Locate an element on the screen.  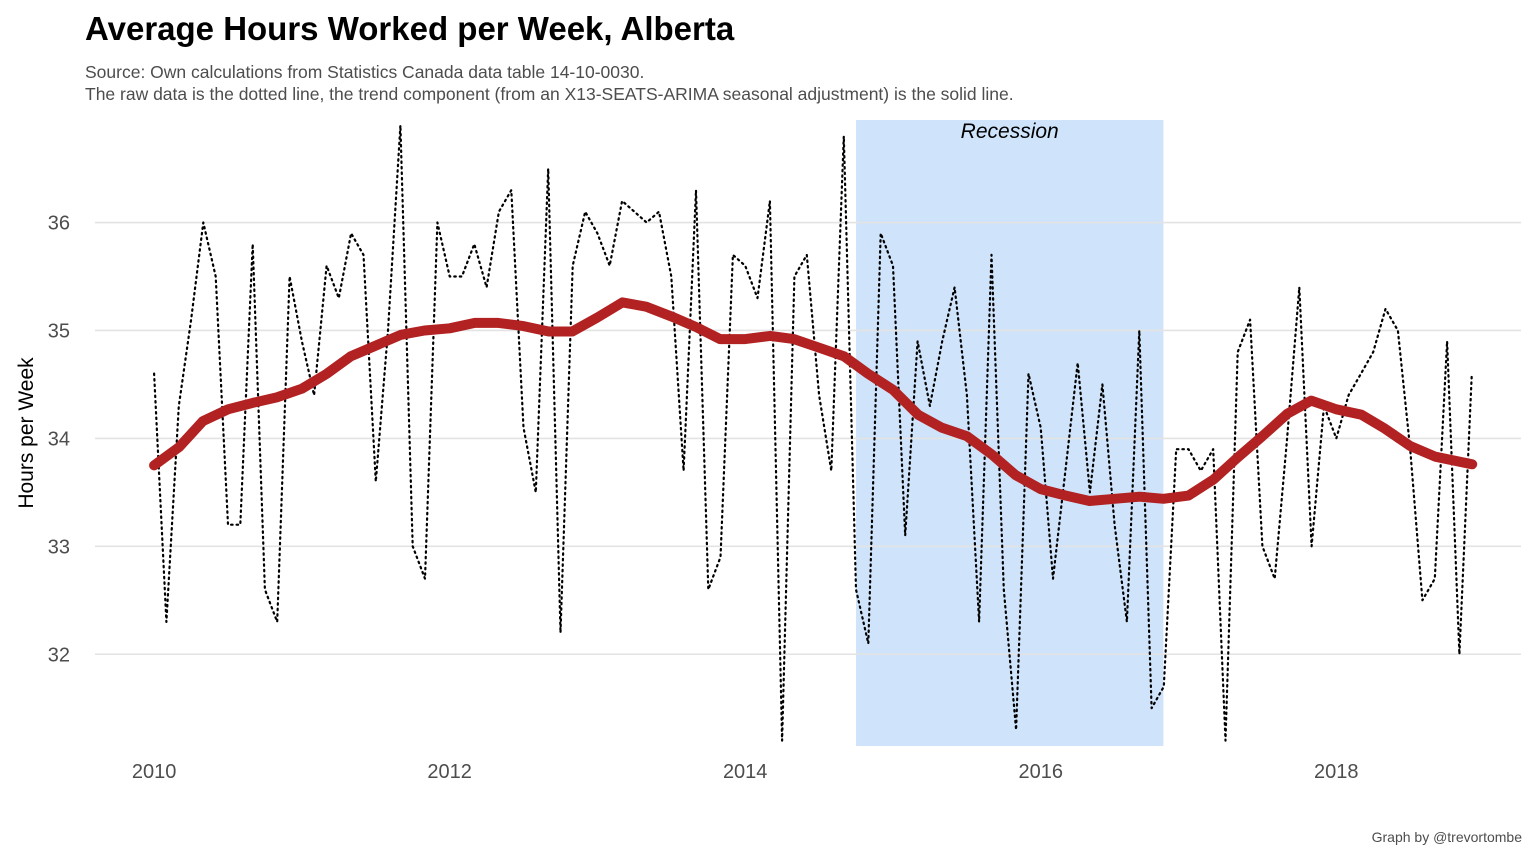
x-tick-label: 2012 is located at coordinates (449, 772).